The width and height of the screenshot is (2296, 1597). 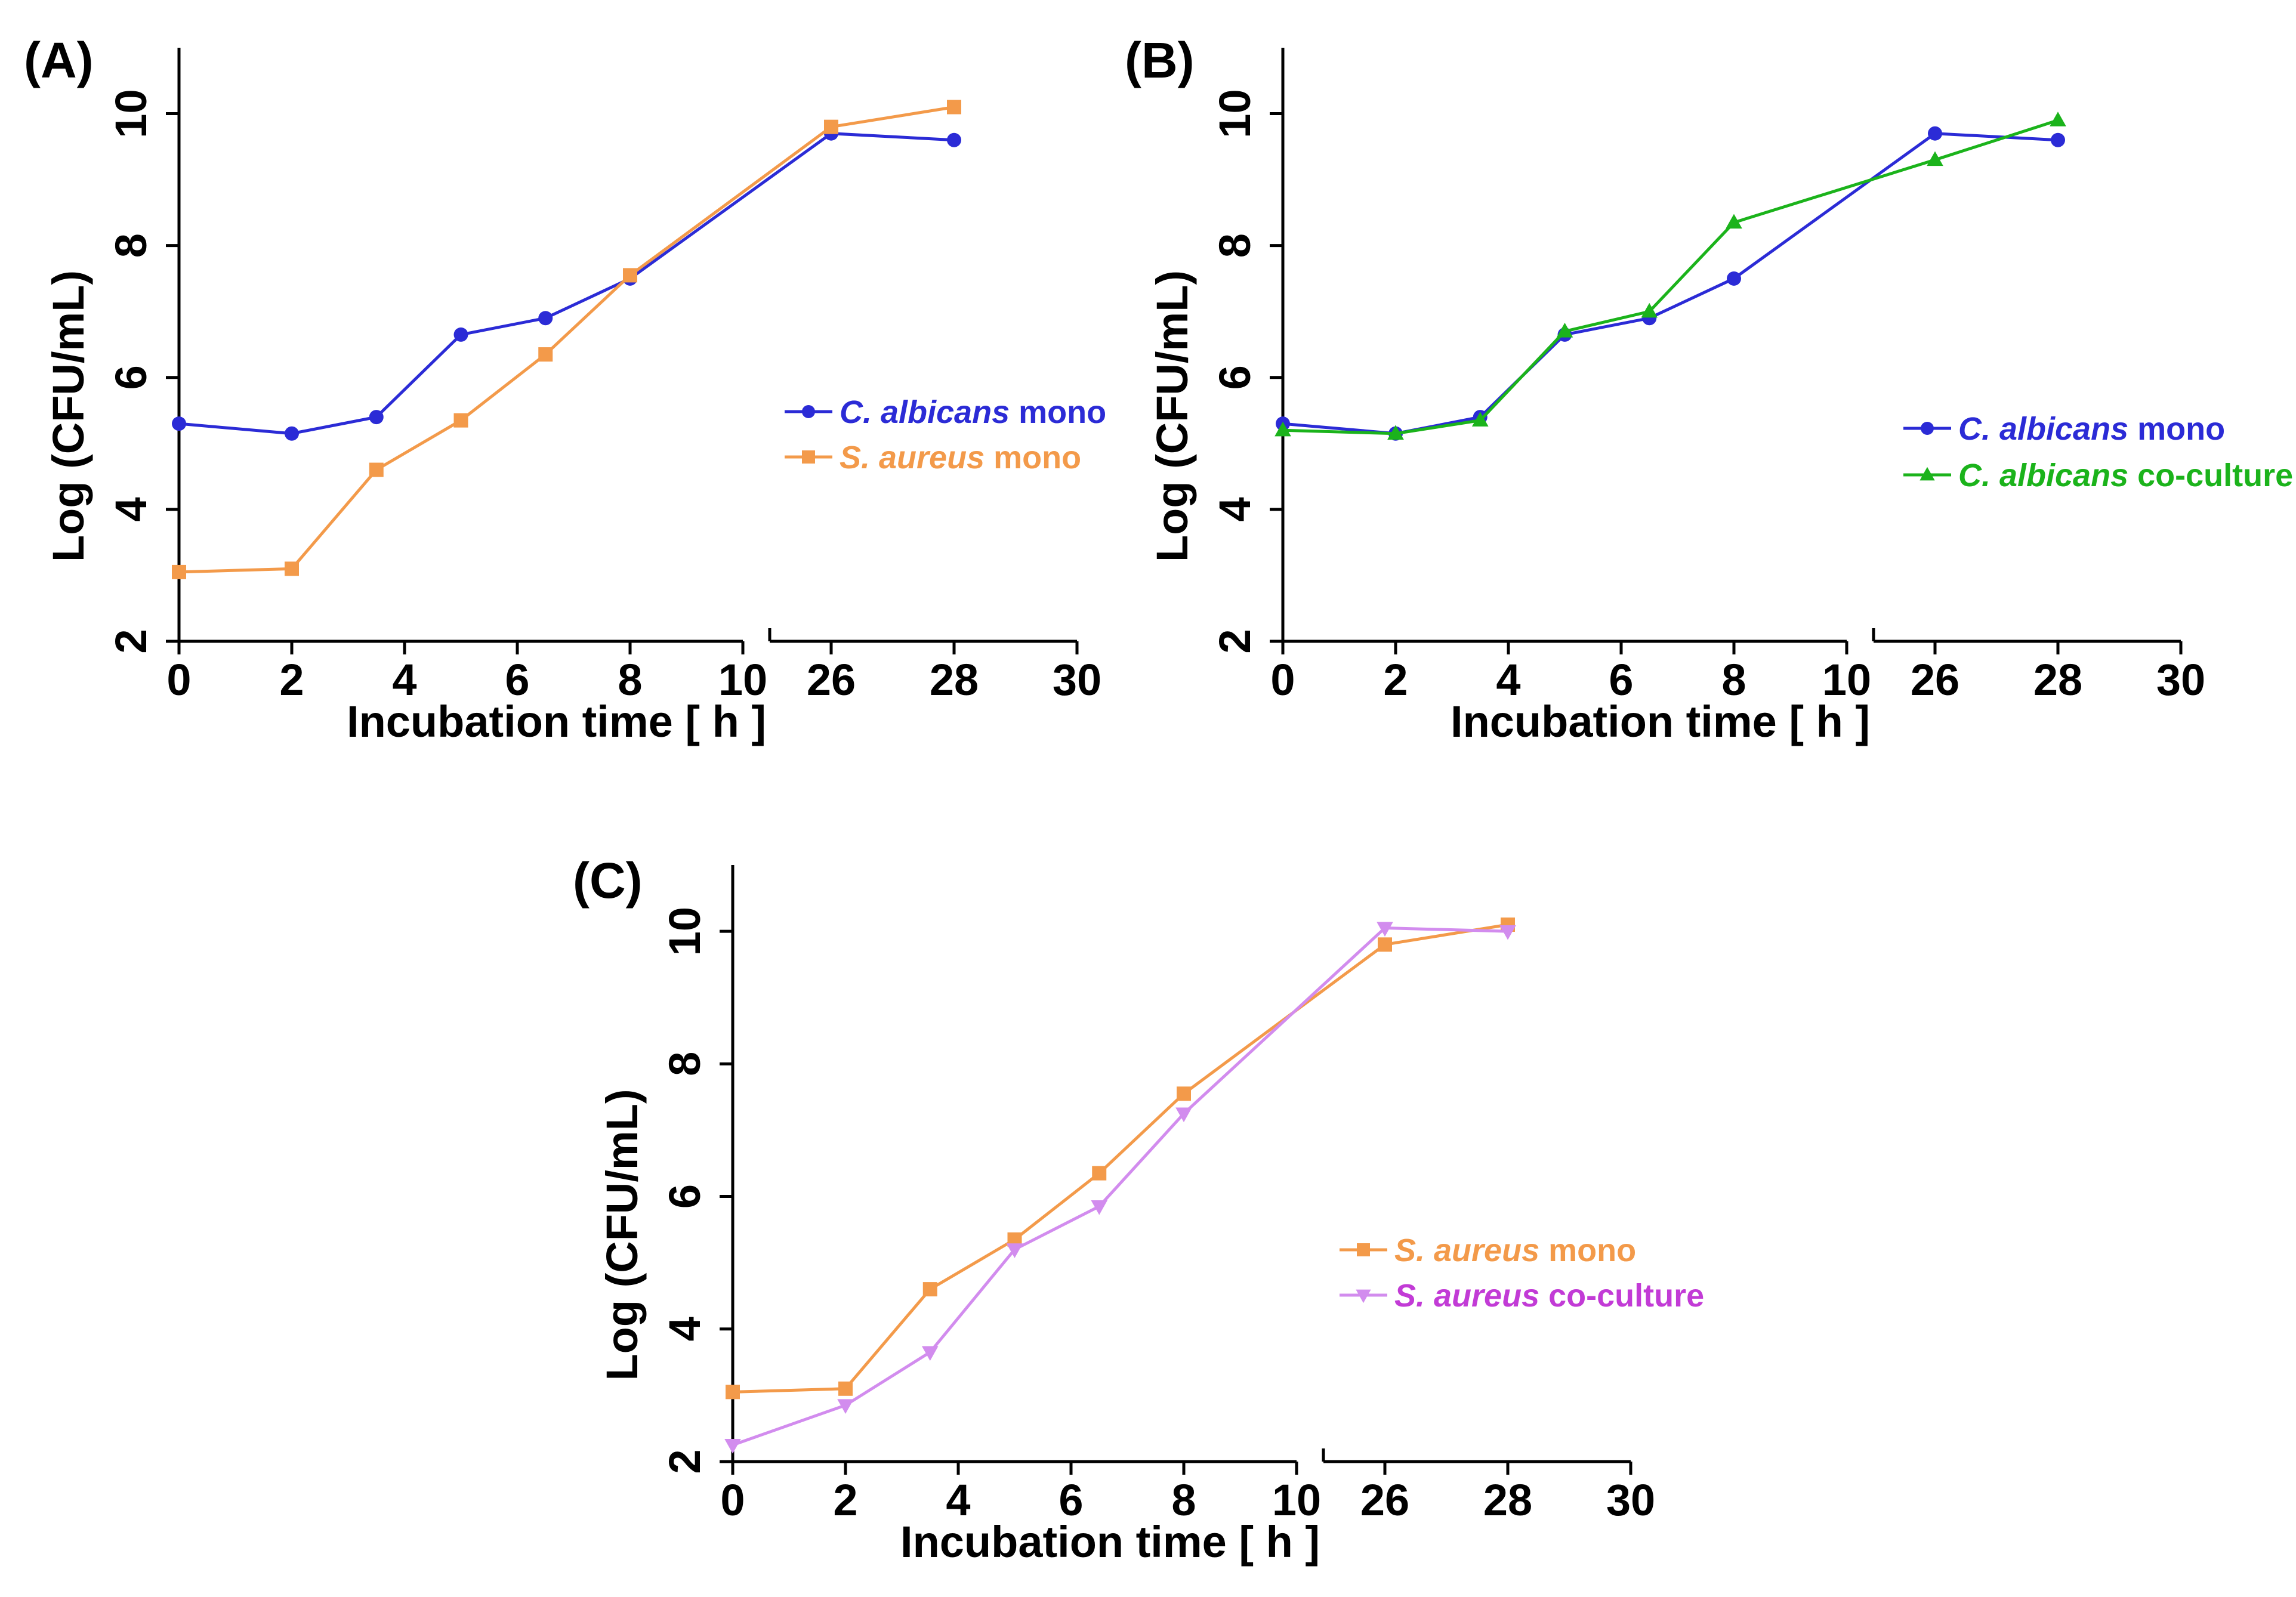 I want to click on legend-condition: mono, so click(x=1058, y=412).